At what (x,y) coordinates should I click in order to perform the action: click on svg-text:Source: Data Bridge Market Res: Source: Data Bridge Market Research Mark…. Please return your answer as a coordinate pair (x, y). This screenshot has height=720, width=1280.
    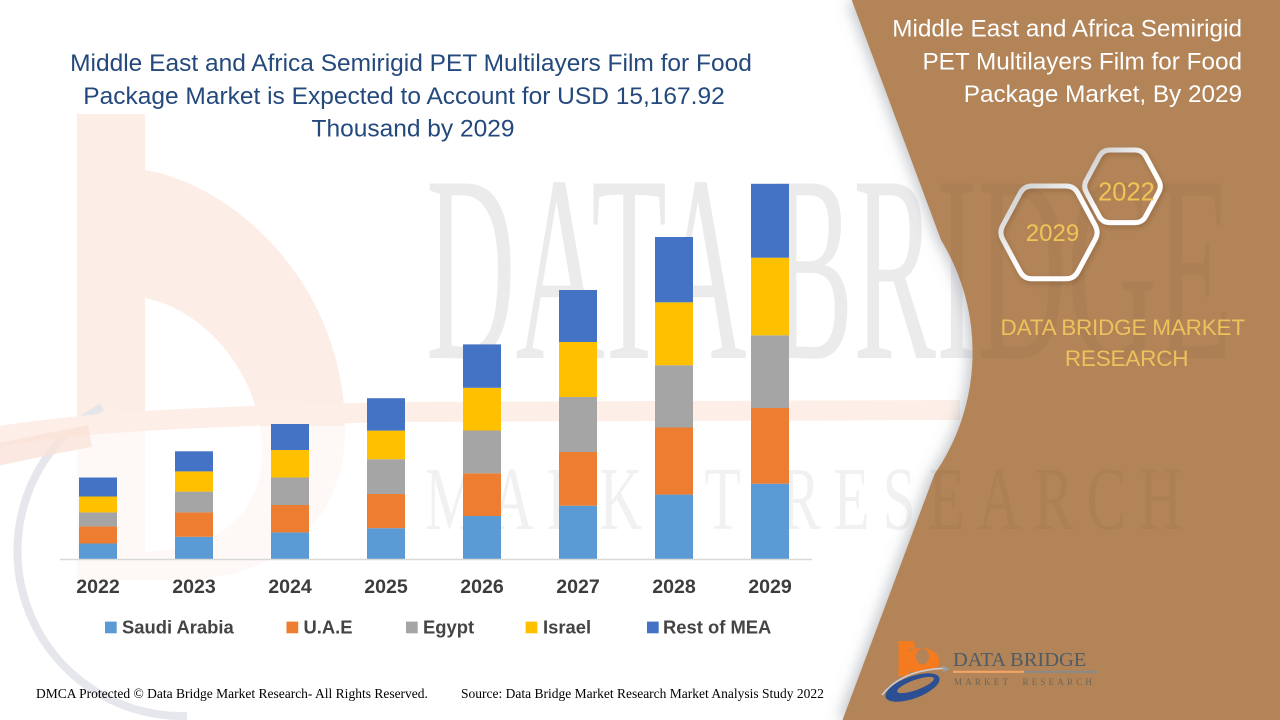
    Looking at the image, I should click on (642, 693).